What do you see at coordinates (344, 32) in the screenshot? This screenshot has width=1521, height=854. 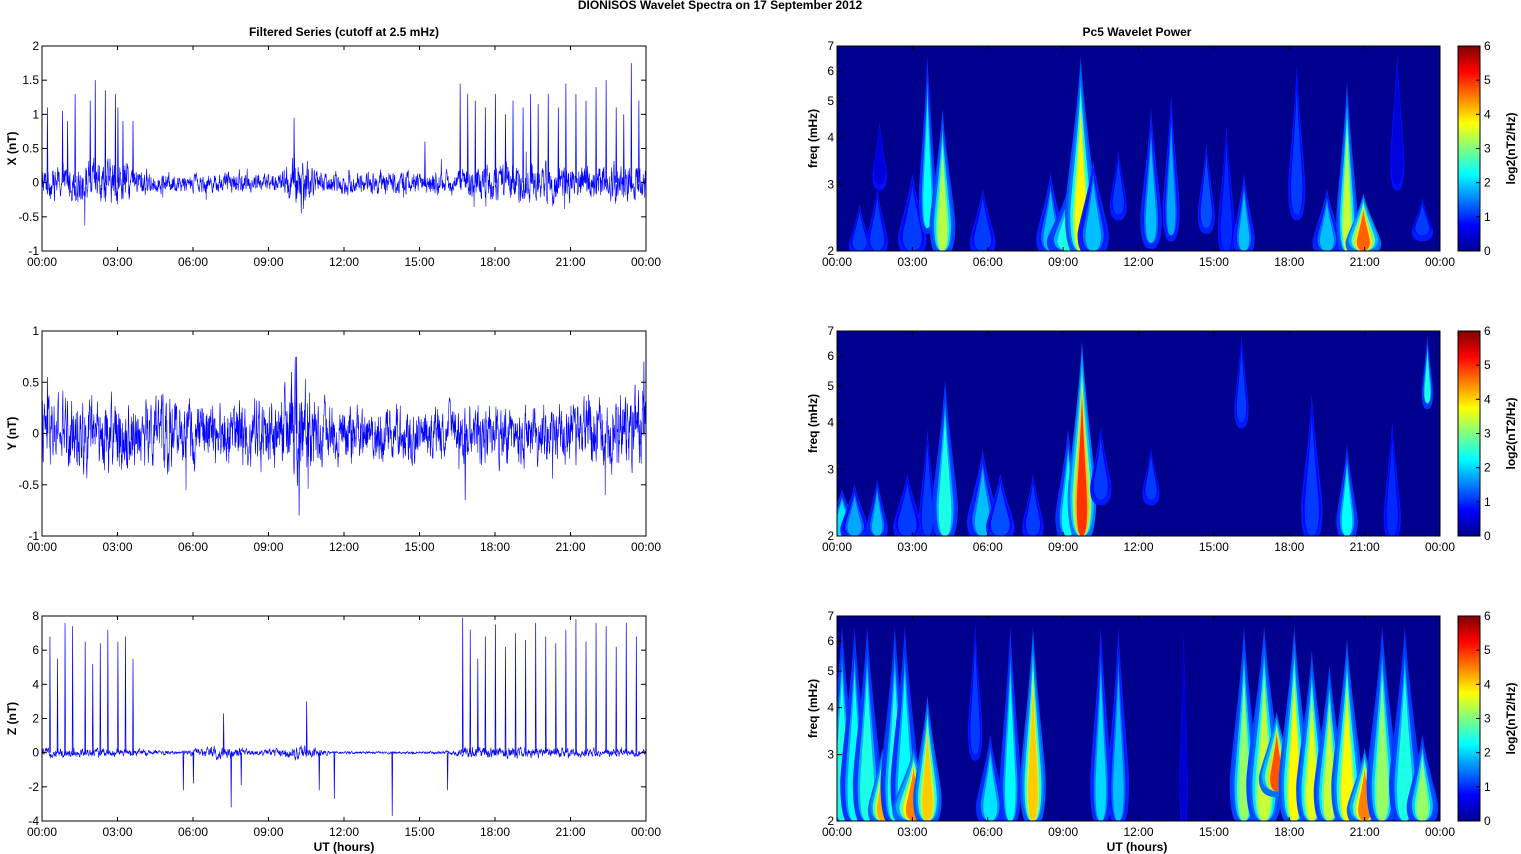 I see `left-column-title: Filtered Series (cutoff at 2.5 mHz)` at bounding box center [344, 32].